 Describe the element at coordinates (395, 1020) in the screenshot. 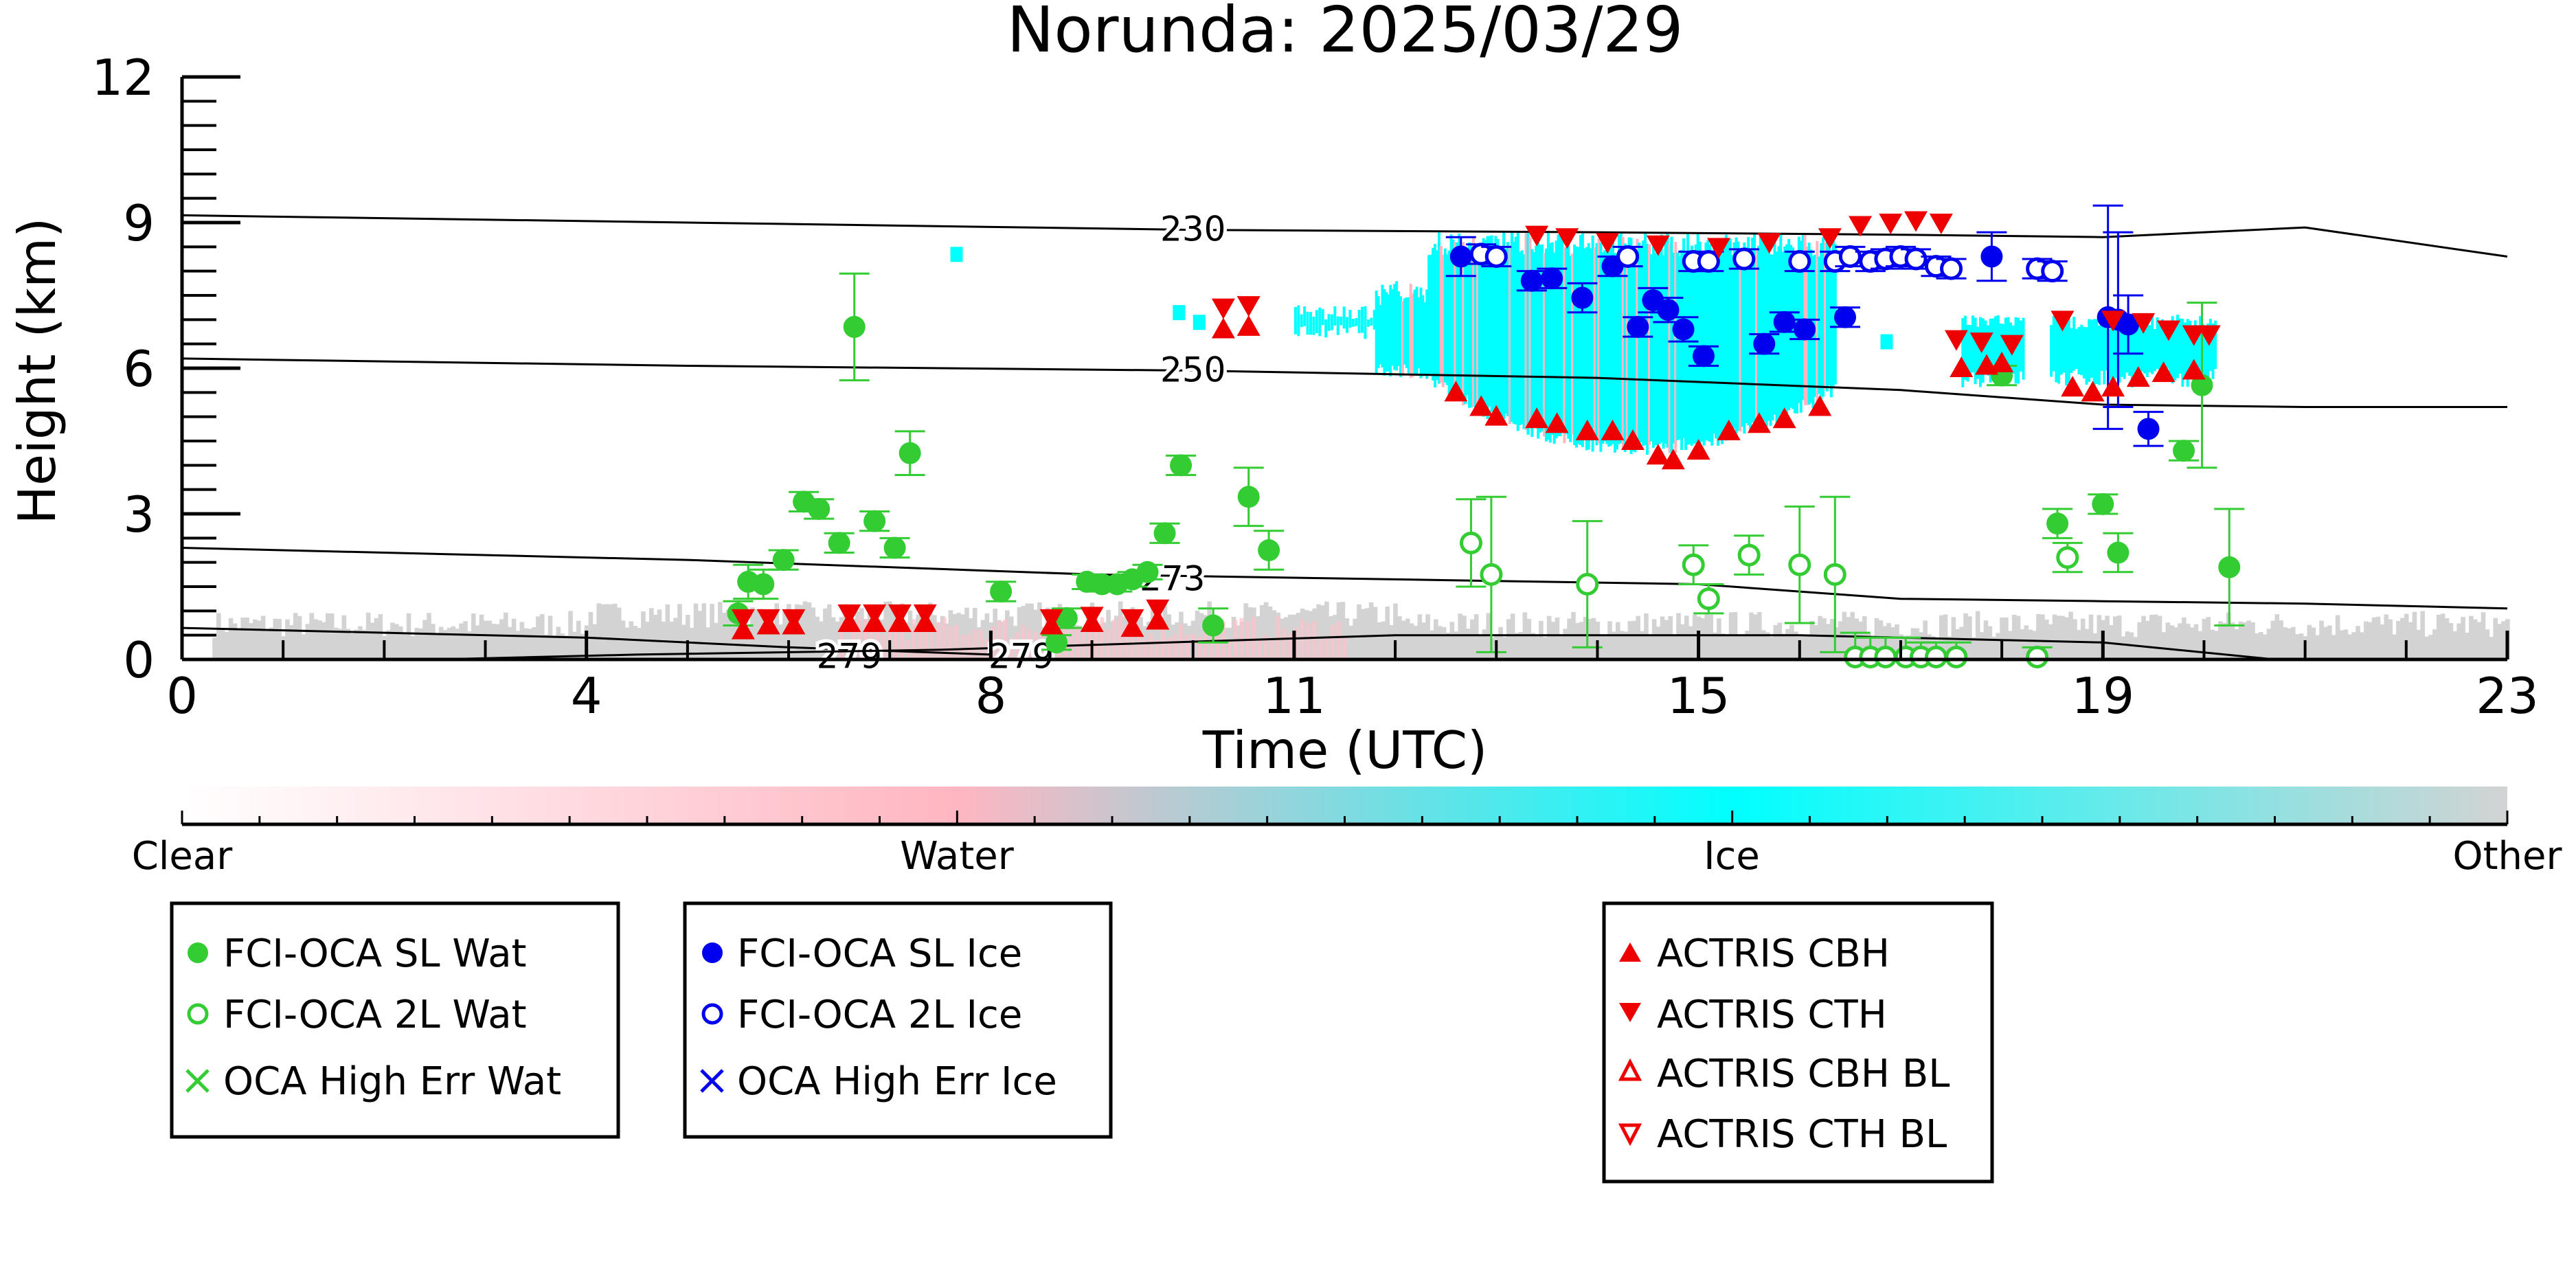

I see `legend-water-frame` at that location.